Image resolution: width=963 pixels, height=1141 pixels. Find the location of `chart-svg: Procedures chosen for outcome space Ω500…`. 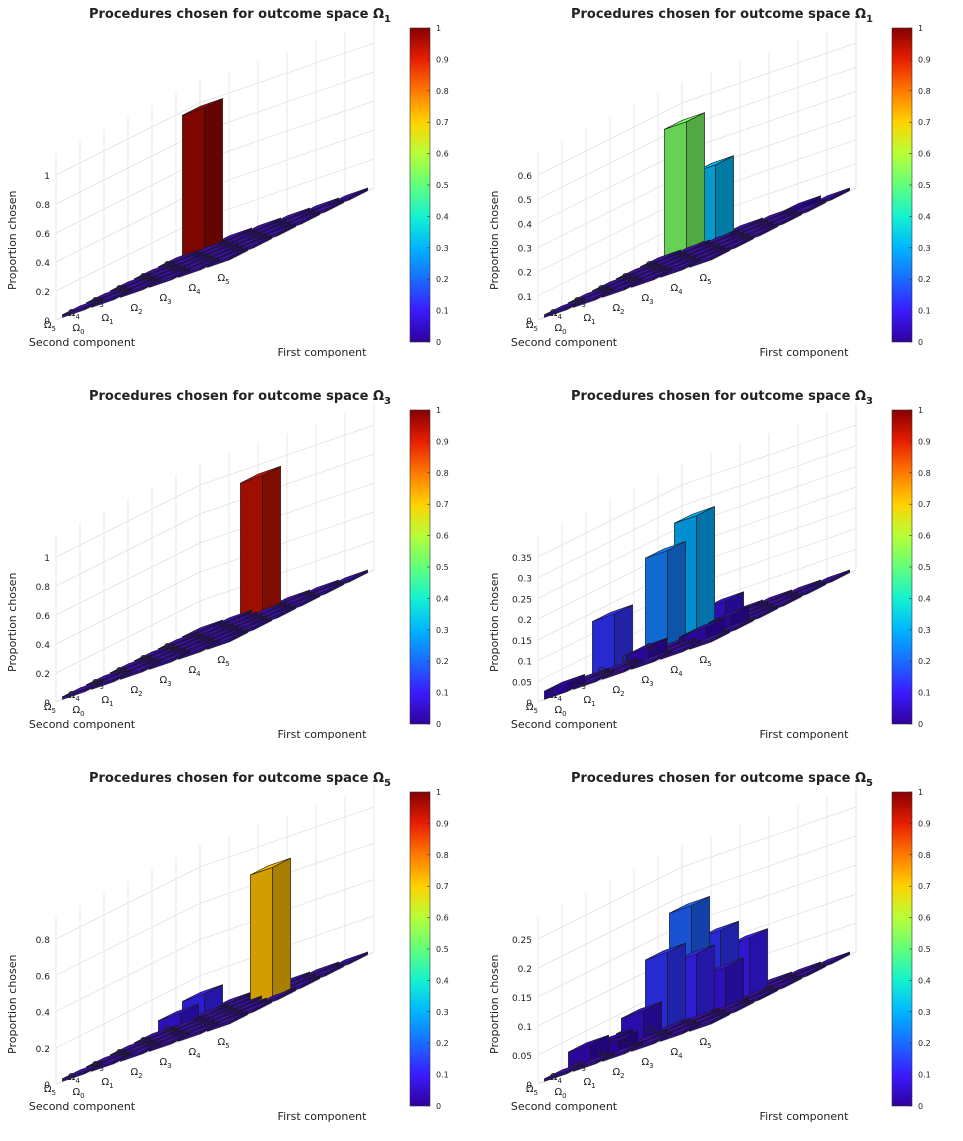

chart-svg: Procedures chosen for outcome space Ω500… is located at coordinates (227, 947).